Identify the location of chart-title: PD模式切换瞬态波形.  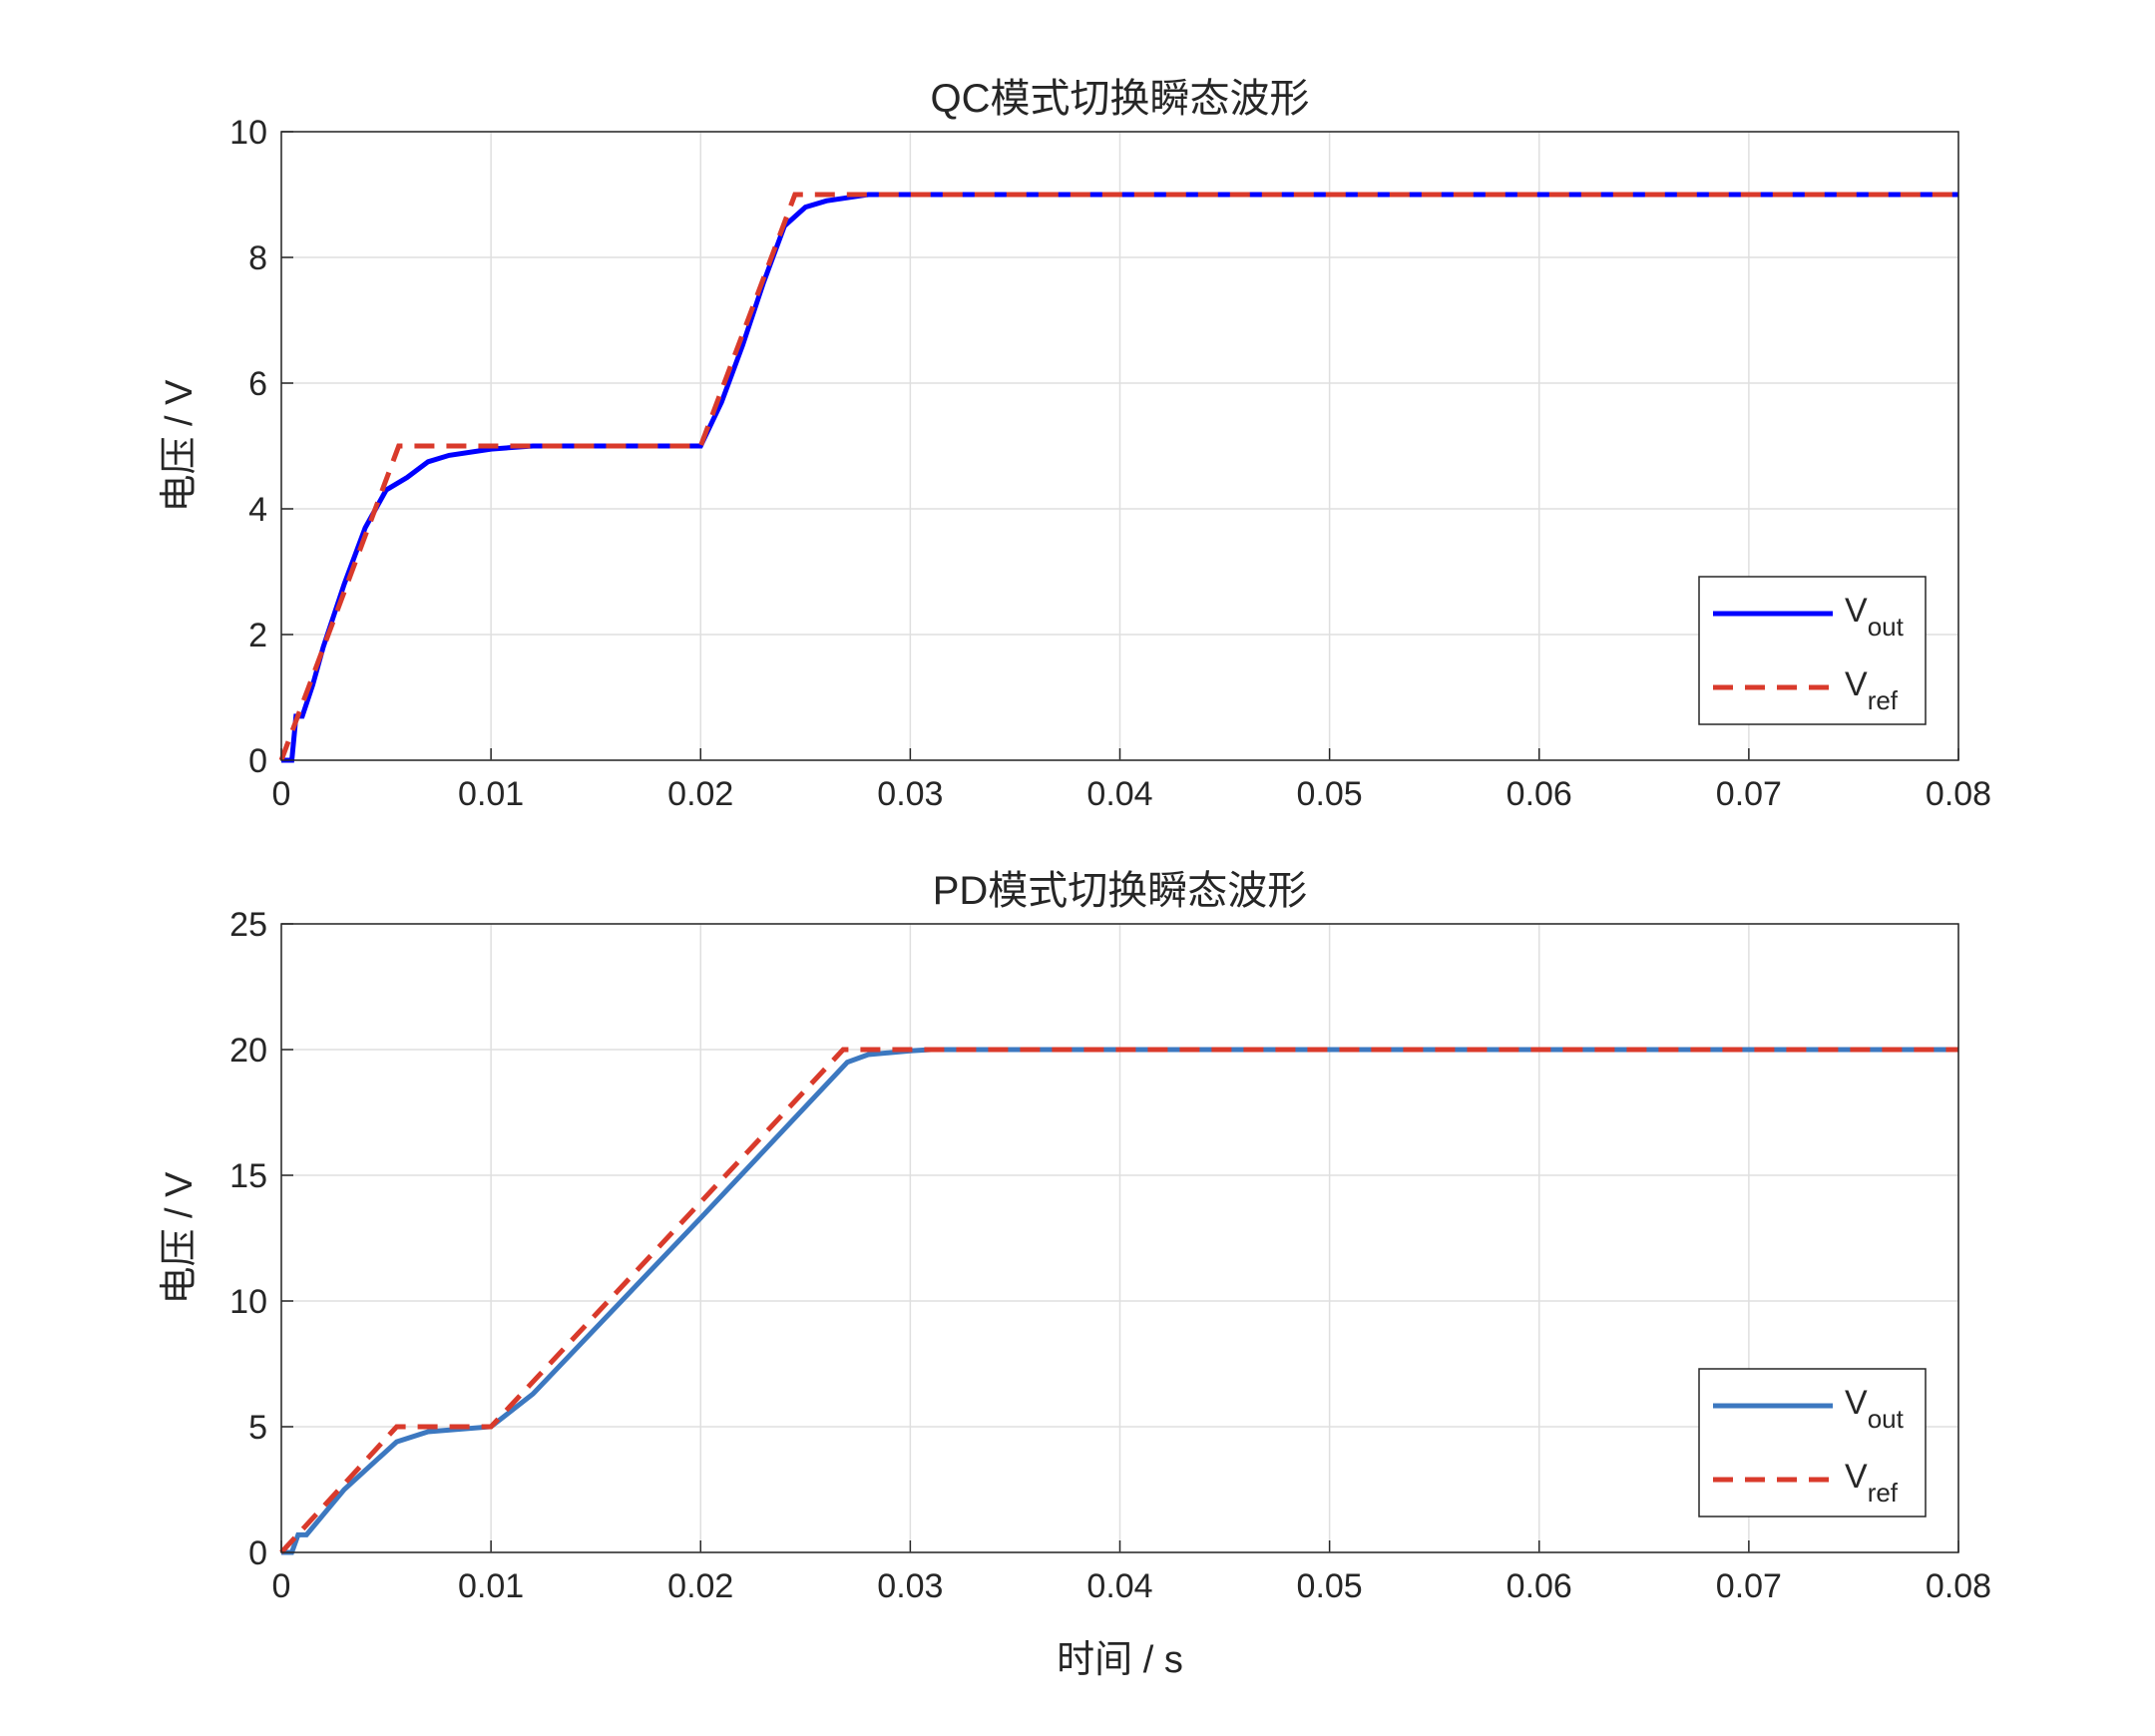
(1120, 891).